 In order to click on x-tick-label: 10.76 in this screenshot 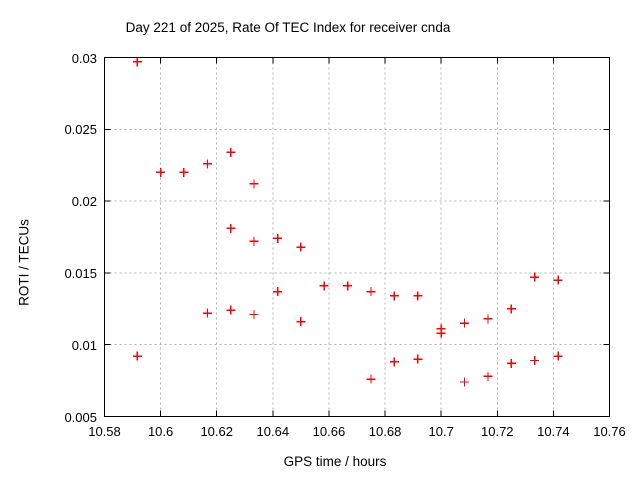, I will do `click(609, 431)`.